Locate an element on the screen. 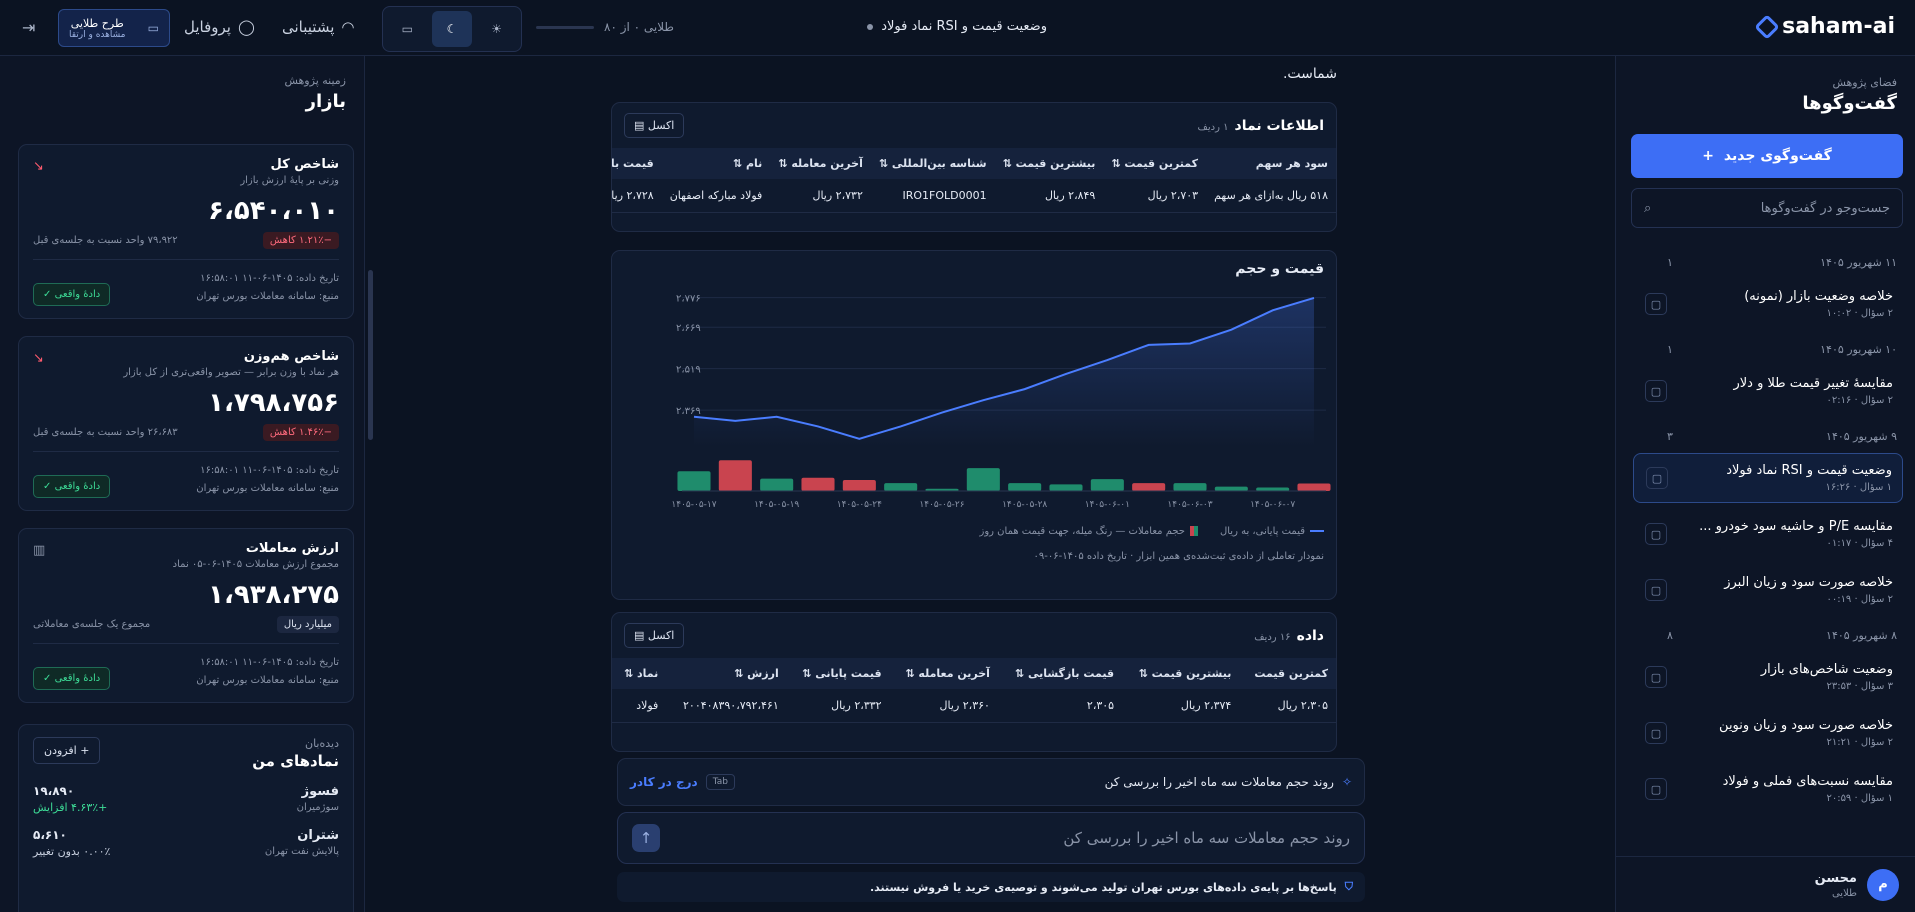 The image size is (1915, 912). live-label: دادهٔ واقعی is located at coordinates (77, 678).